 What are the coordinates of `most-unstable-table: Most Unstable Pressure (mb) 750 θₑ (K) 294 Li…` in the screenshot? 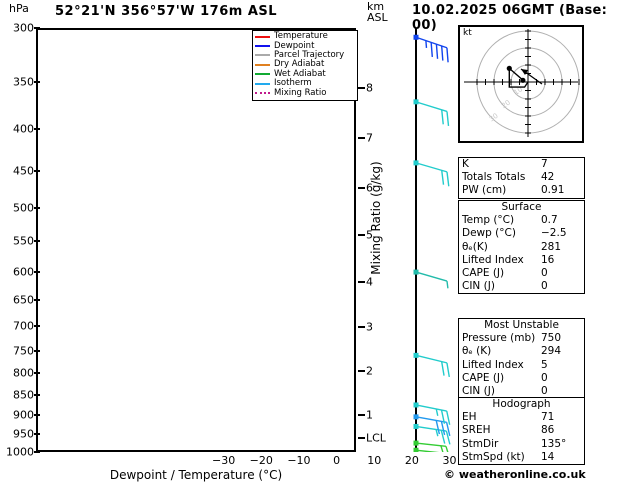 It's located at (521, 359).